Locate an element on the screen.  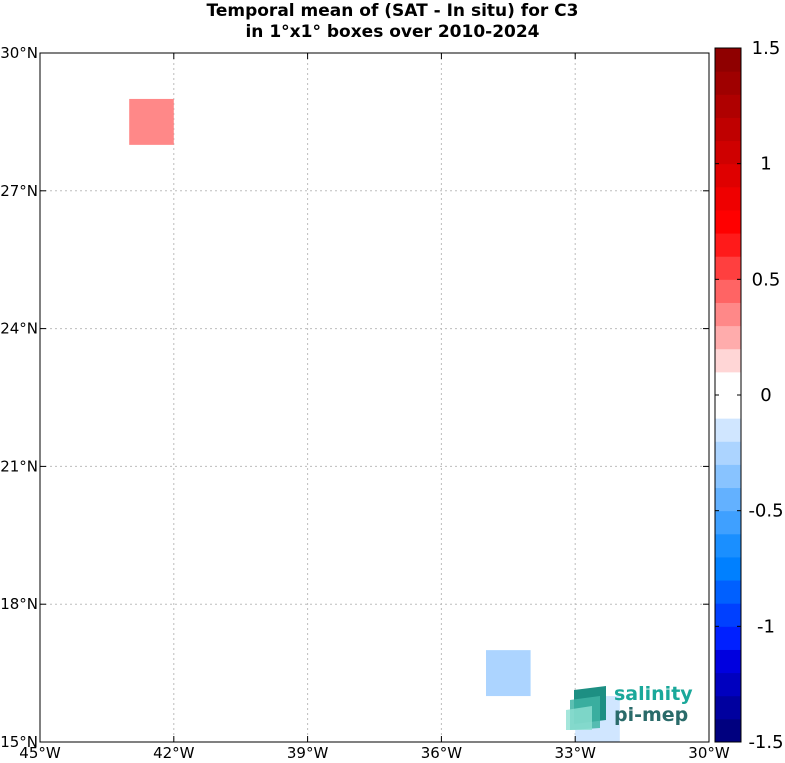
x-tick-label: 36°W is located at coordinates (442, 753).